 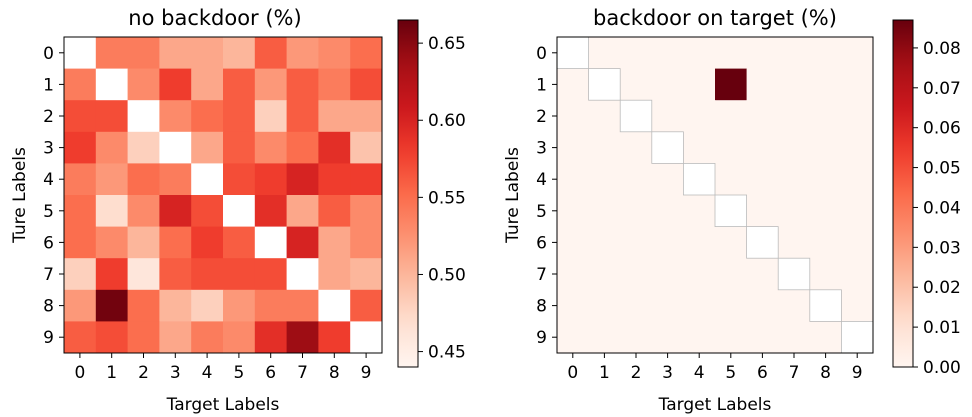 What do you see at coordinates (546, 196) in the screenshot?
I see `y-tick-labels: 0 1 2 3 4 5 6 7 8 9` at bounding box center [546, 196].